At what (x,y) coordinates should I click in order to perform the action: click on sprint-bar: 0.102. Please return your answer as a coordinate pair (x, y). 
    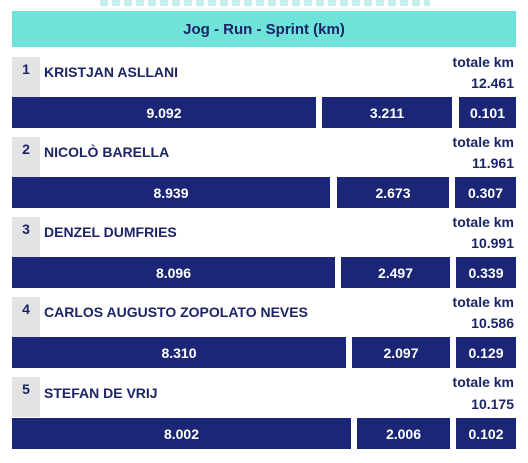
    Looking at the image, I should click on (486, 433).